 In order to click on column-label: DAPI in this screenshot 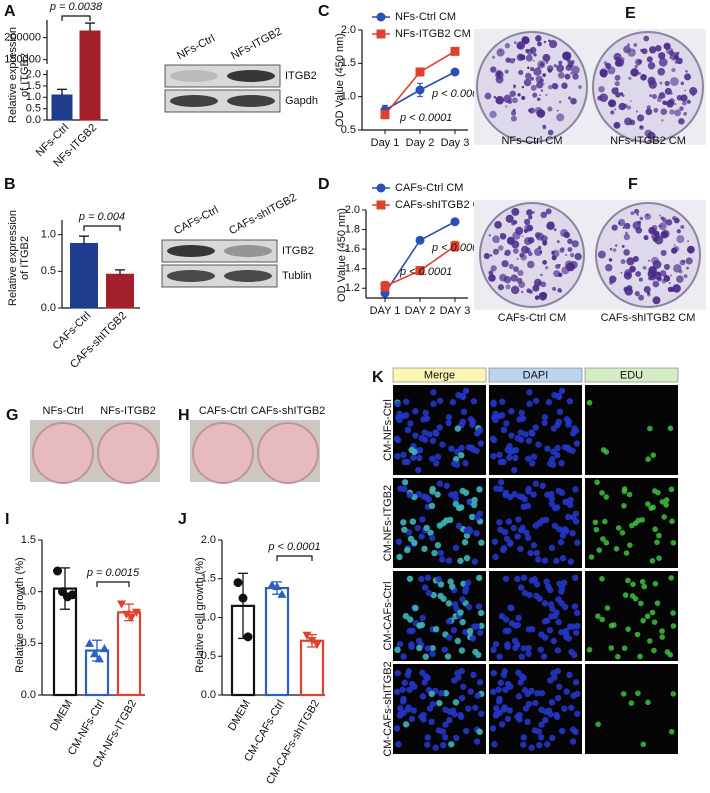, I will do `click(536, 375)`.